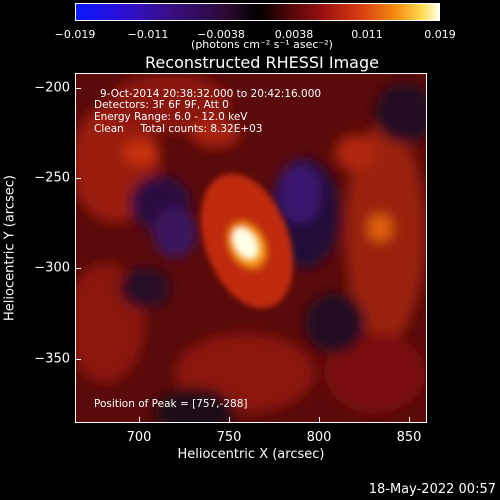 This screenshot has height=500, width=500. Describe the element at coordinates (251, 454) in the screenshot. I see `x-axis-label: Heliocentric X (arcsec)` at that location.